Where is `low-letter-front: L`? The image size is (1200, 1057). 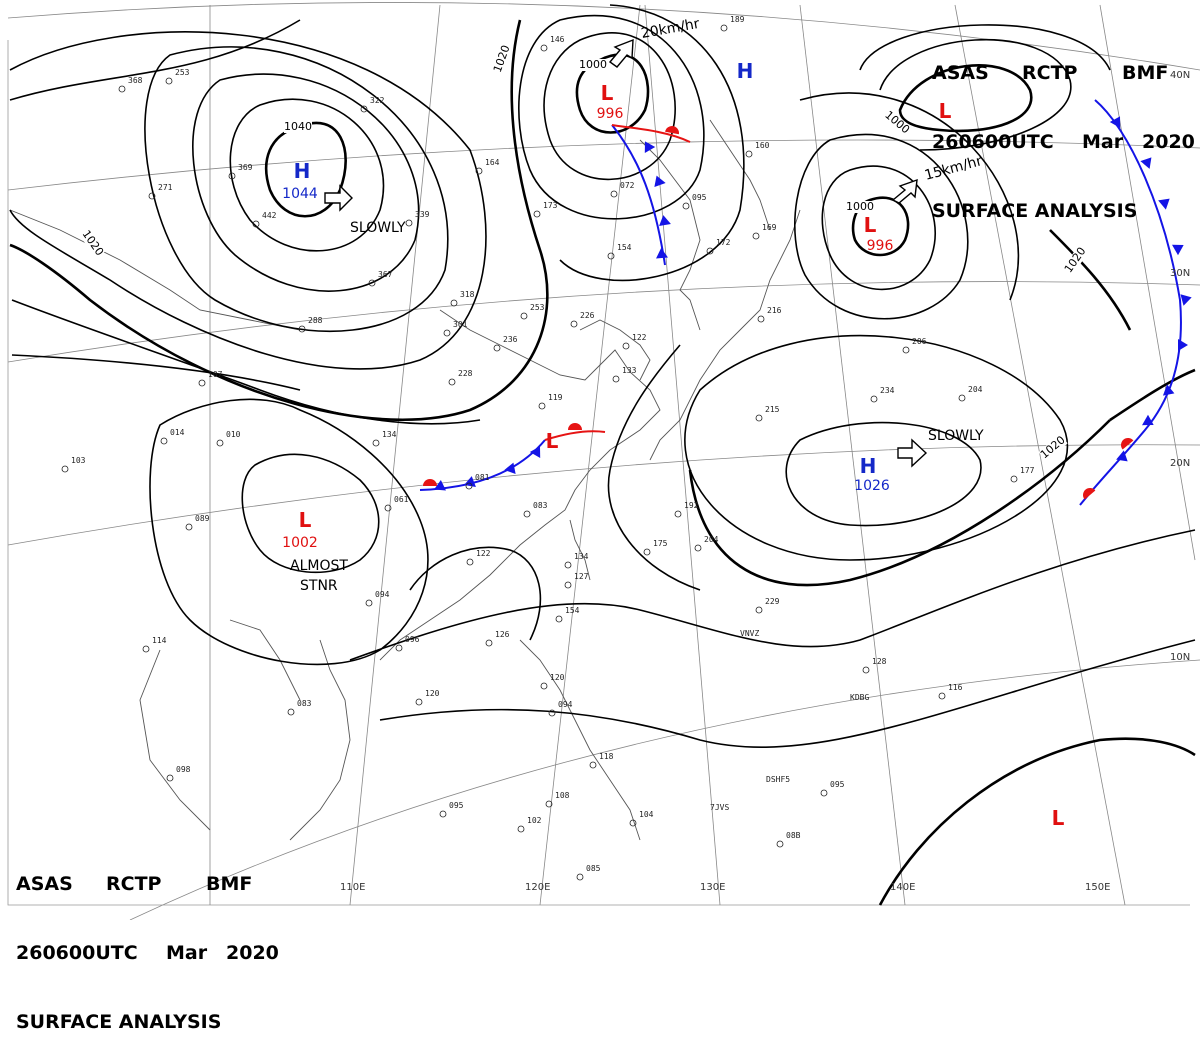
low-letter-front: L is located at coordinates (552, 441).